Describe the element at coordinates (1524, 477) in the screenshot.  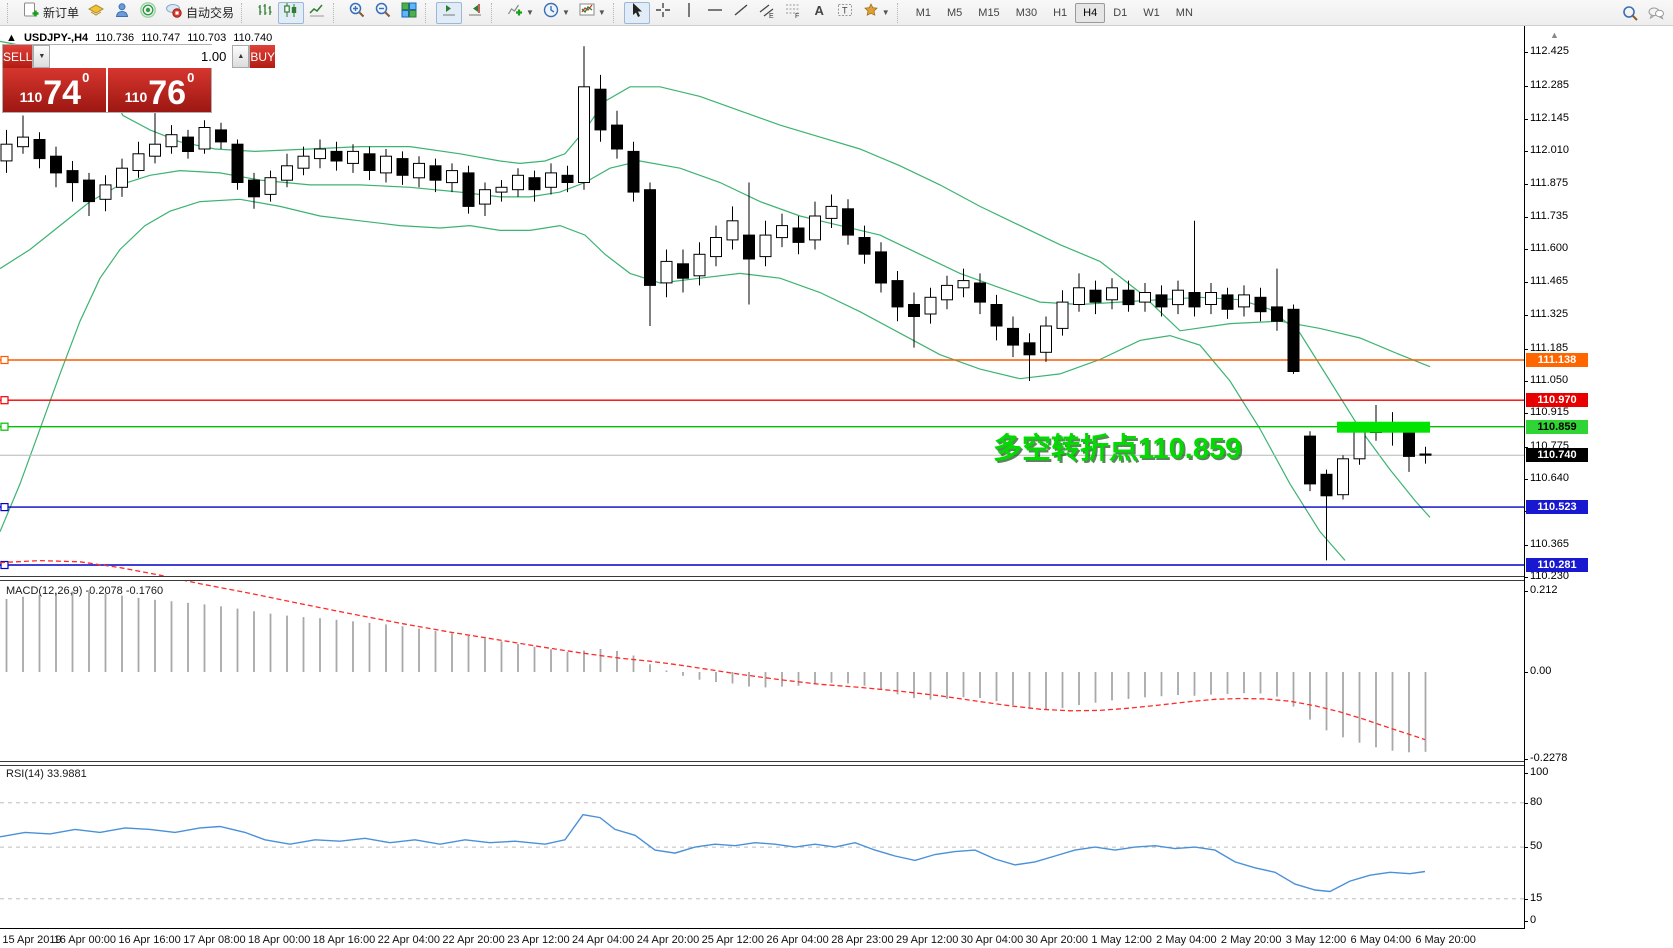
I see `price-axis-border` at that location.